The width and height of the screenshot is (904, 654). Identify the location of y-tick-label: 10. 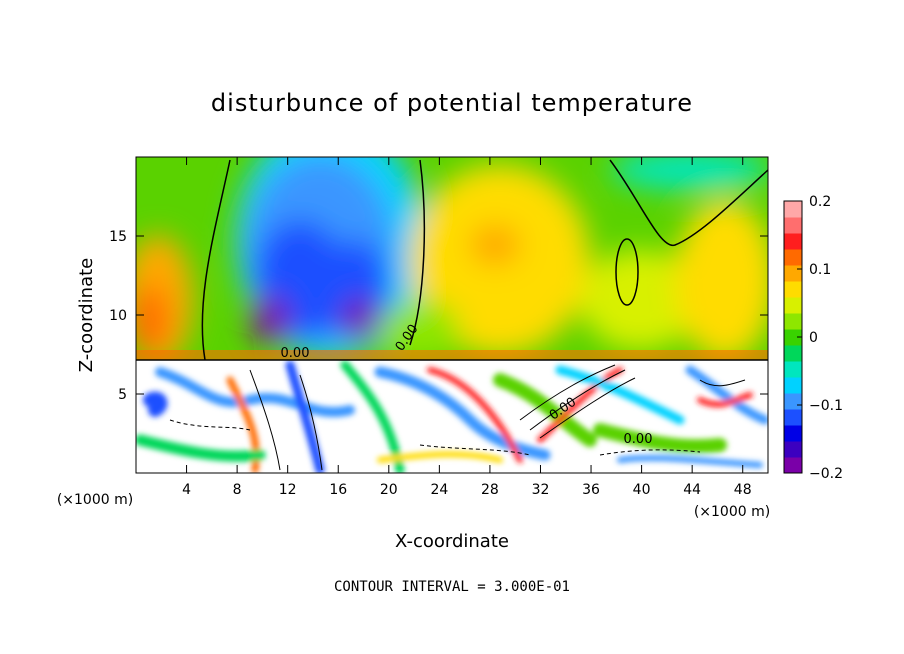
(118, 316).